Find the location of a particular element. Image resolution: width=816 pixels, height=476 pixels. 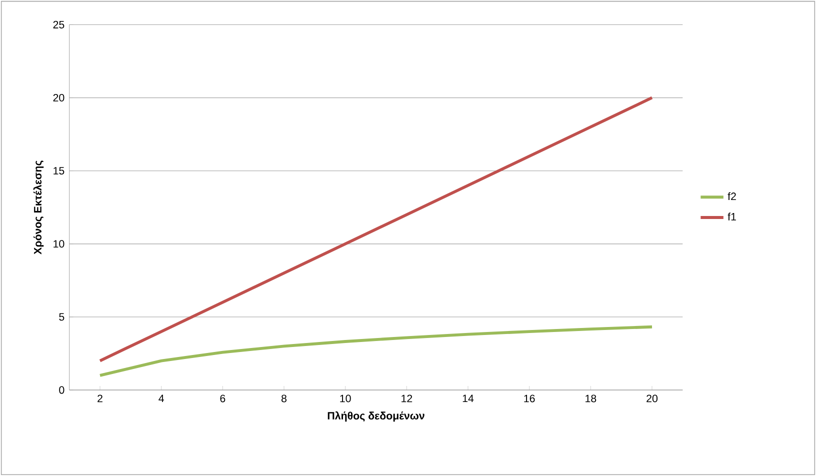

y-tick-label: 10 is located at coordinates (59, 244).